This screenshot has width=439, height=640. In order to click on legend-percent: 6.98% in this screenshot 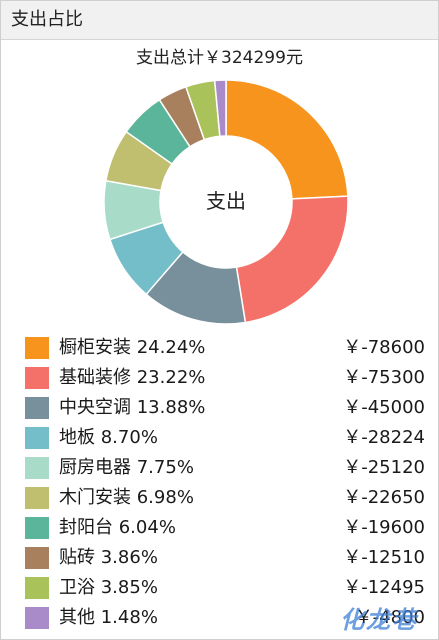, I will do `click(165, 497)`.